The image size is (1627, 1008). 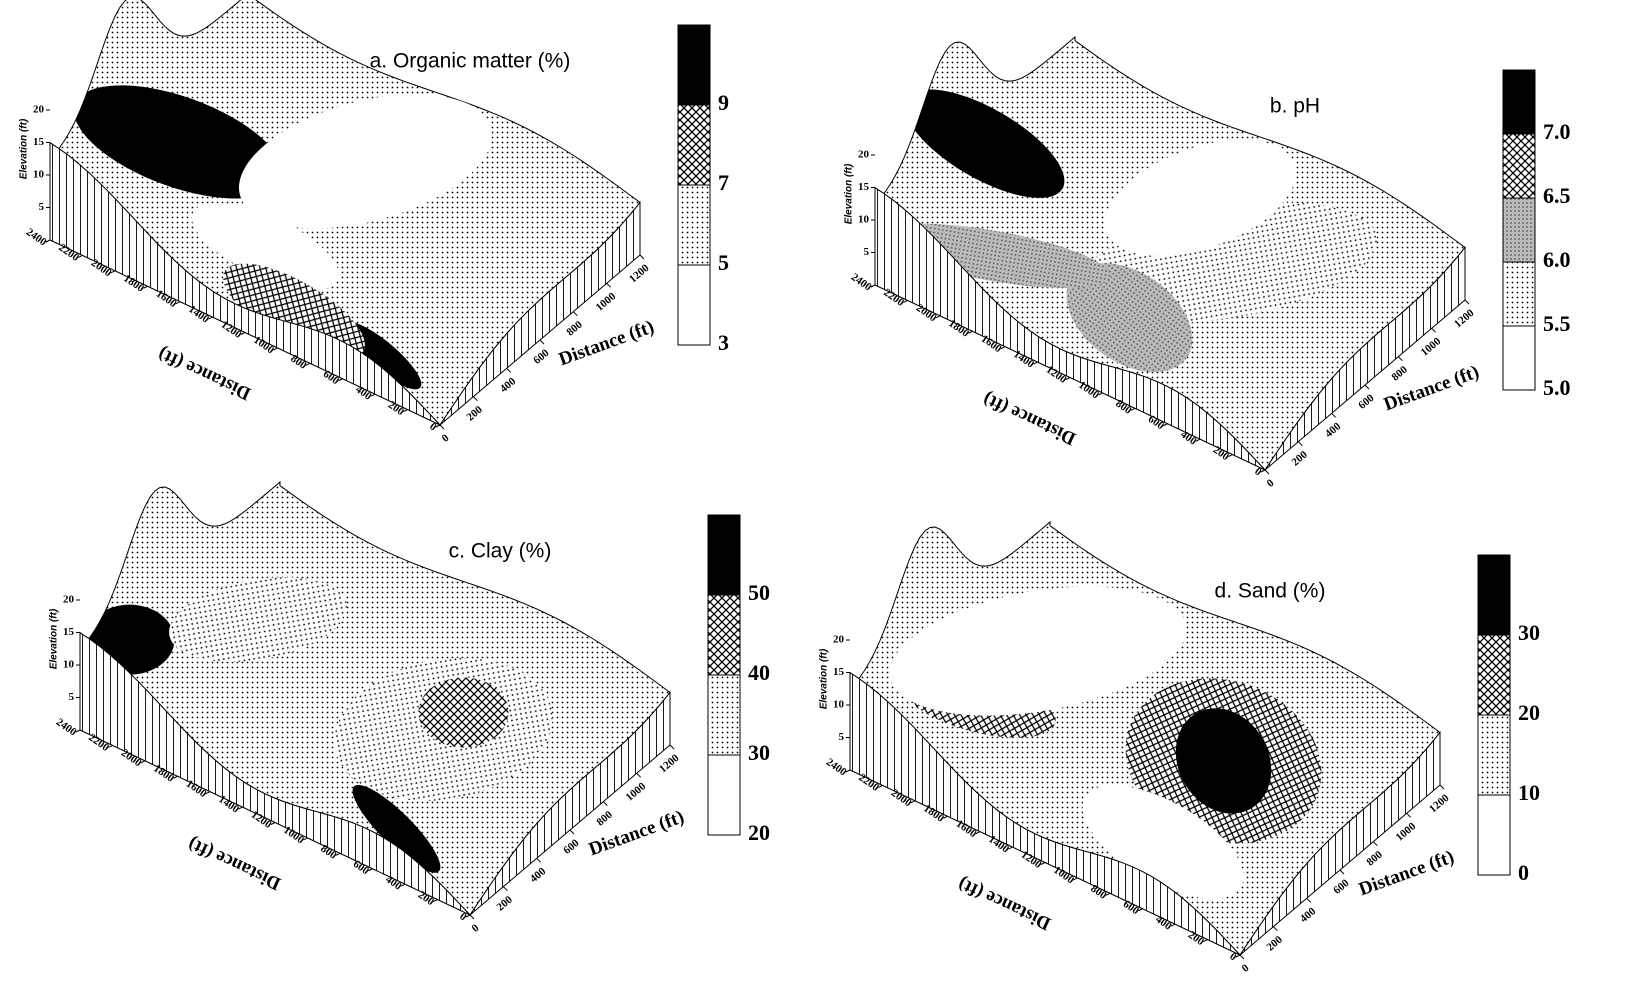 I want to click on legend-label: 20, so click(x=1529, y=712).